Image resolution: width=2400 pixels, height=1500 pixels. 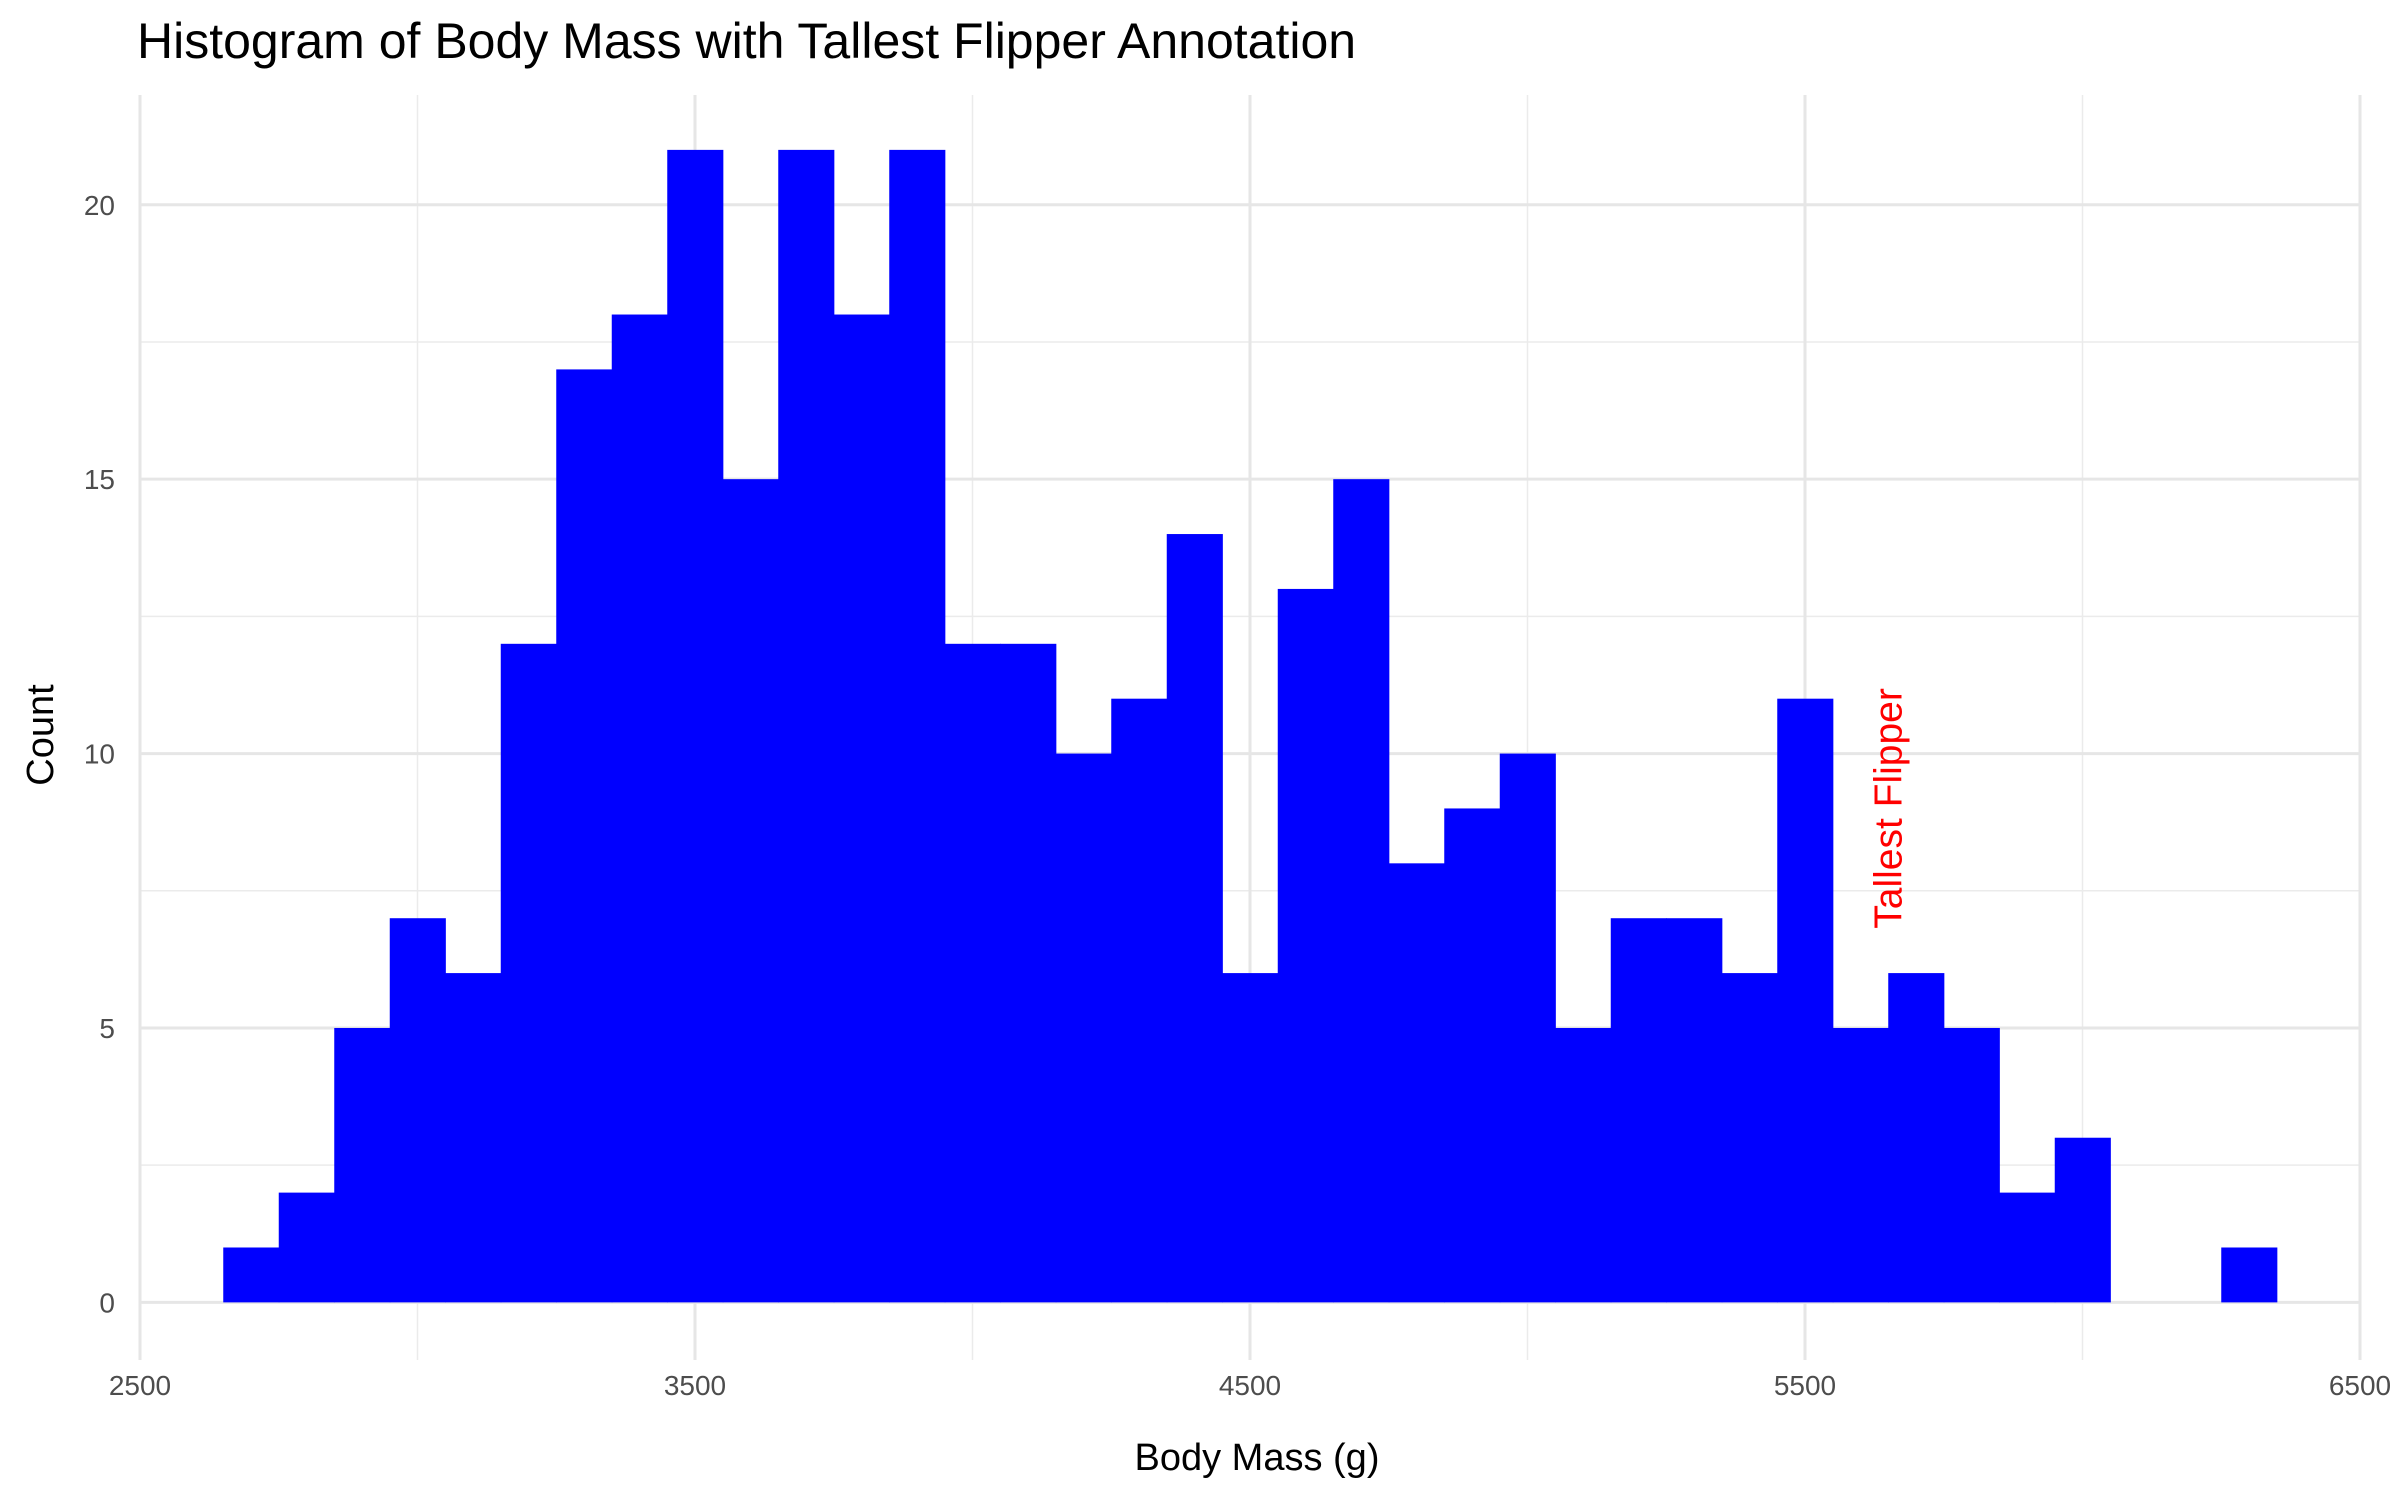 What do you see at coordinates (2360, 1385) in the screenshot?
I see `x-tick-label: 6500` at bounding box center [2360, 1385].